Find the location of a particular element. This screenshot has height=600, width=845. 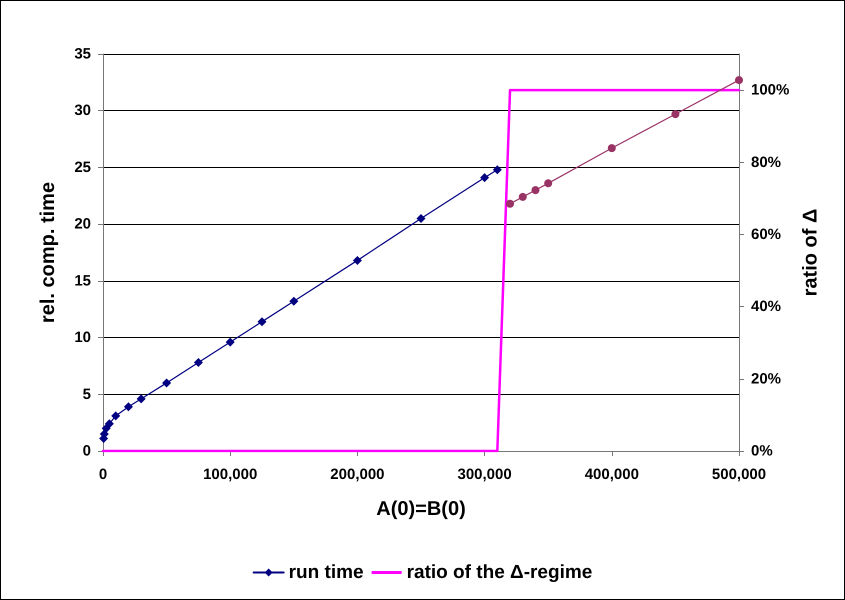

x-tick-label: 400,000 is located at coordinates (611, 474).